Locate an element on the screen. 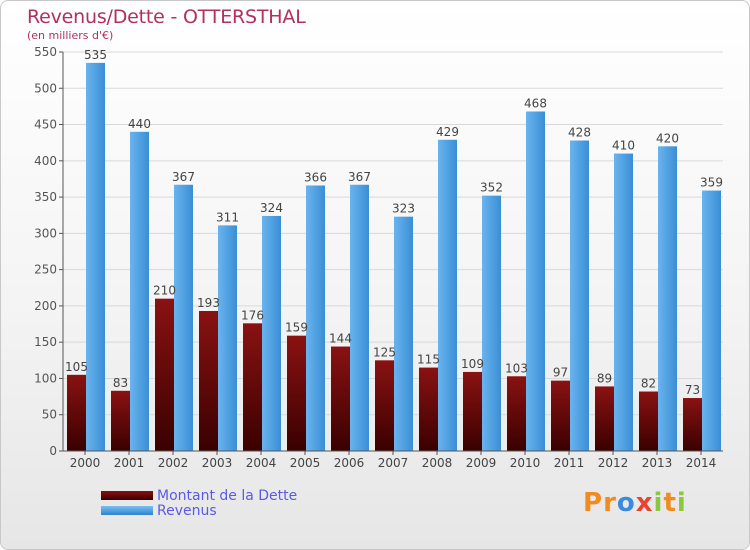 The width and height of the screenshot is (750, 550). y-tick-label: 150 is located at coordinates (45, 342).